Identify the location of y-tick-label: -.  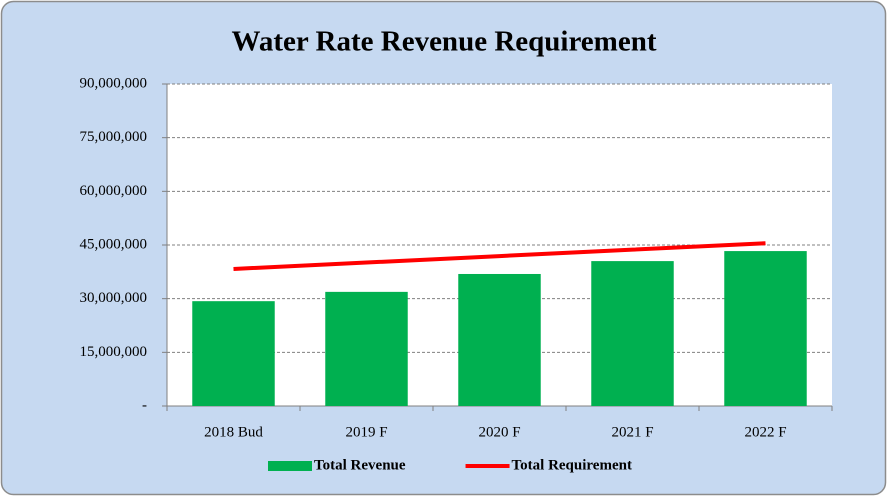
(144, 405).